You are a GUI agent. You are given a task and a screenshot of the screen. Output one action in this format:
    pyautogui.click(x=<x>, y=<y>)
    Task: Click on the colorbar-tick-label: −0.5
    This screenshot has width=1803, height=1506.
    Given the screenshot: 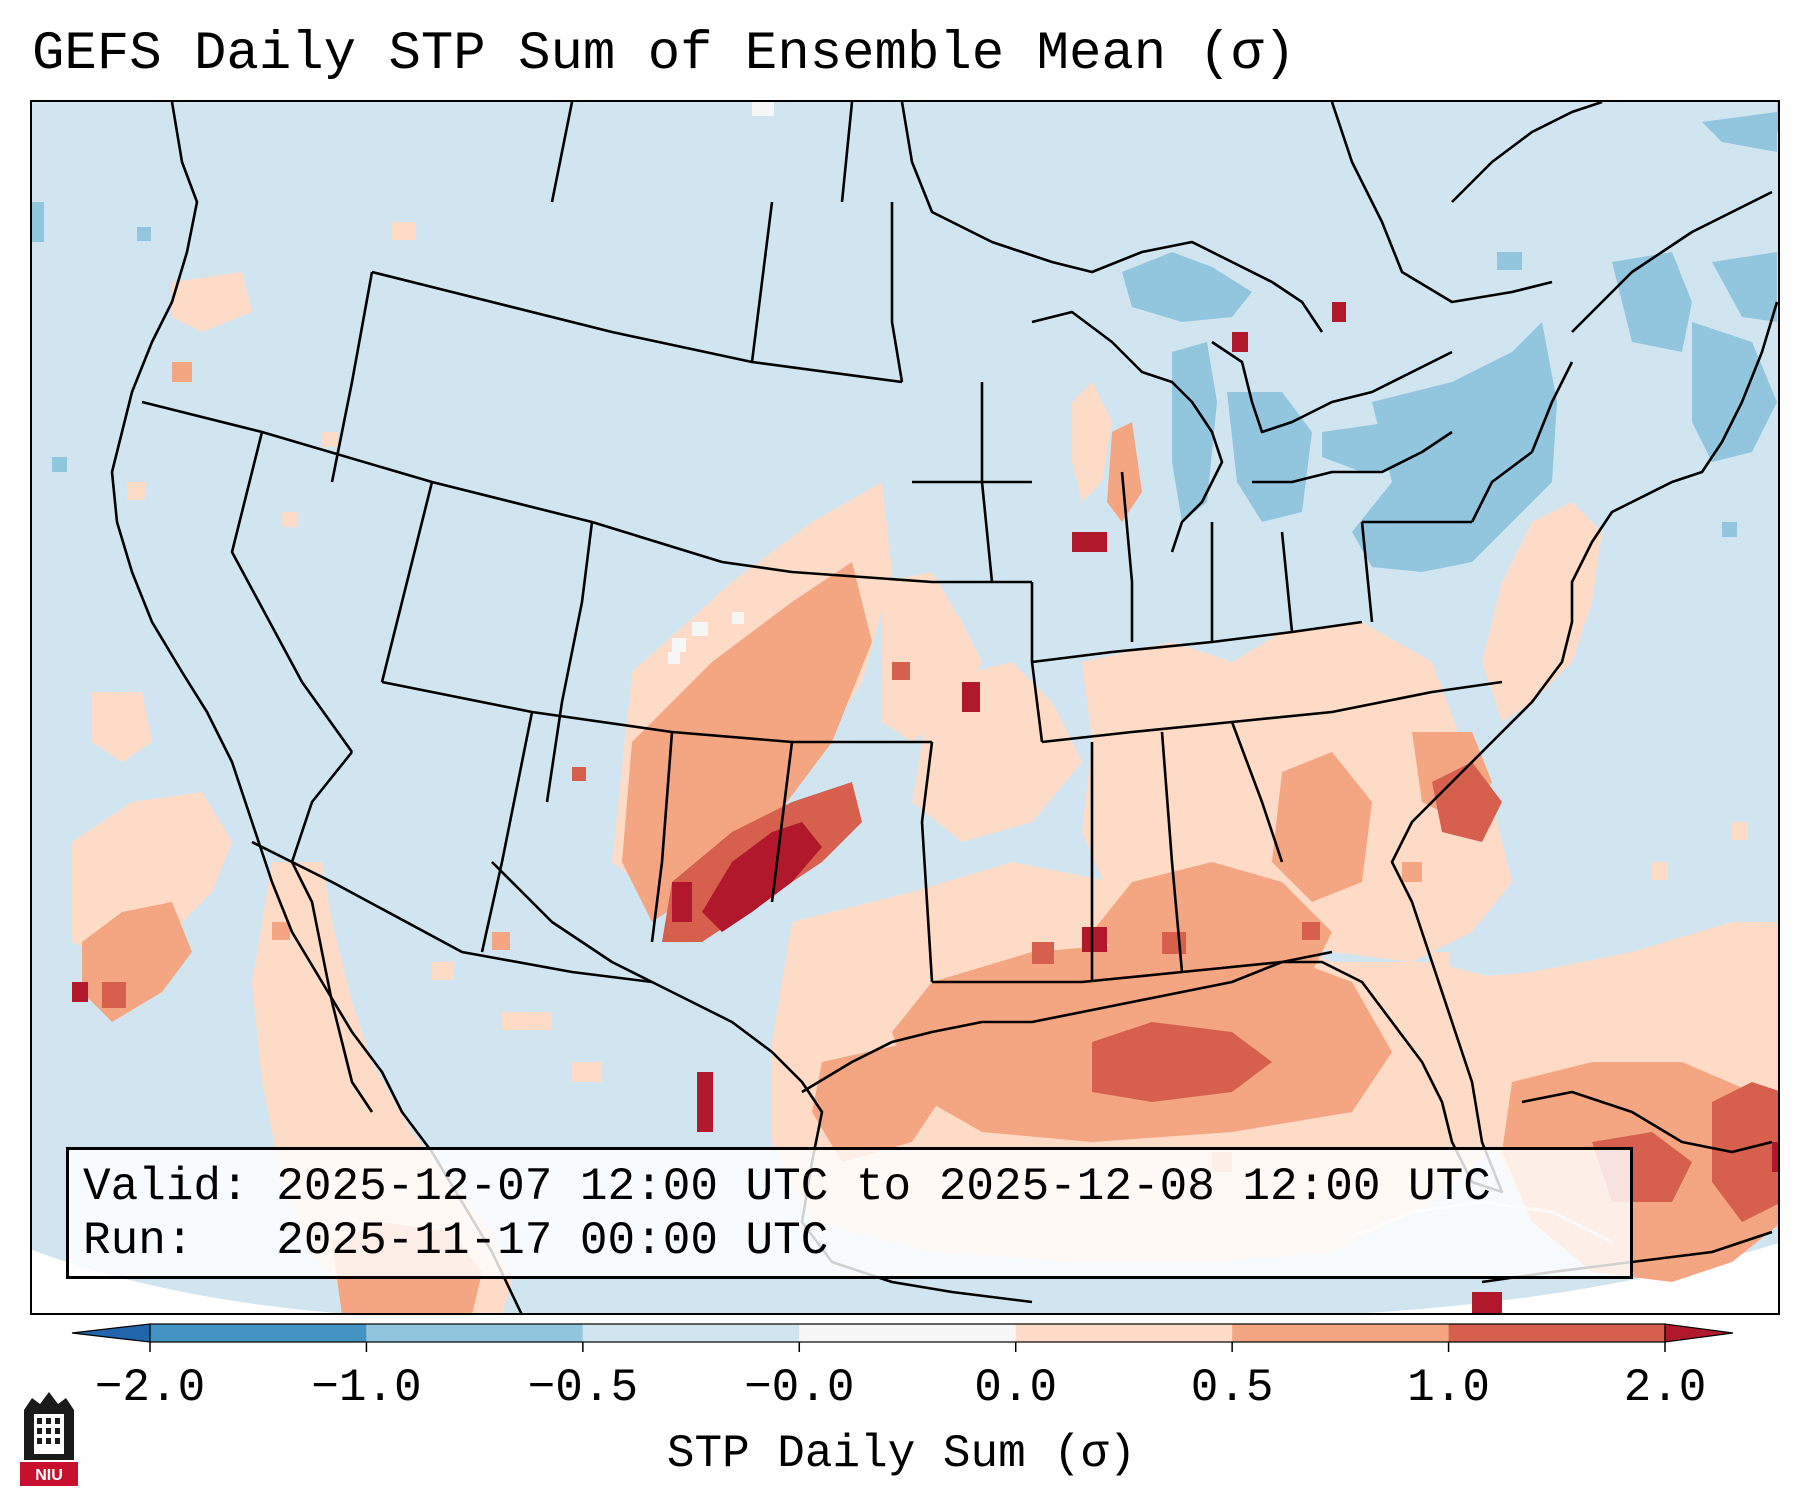 What is the action you would take?
    pyautogui.click(x=583, y=1388)
    